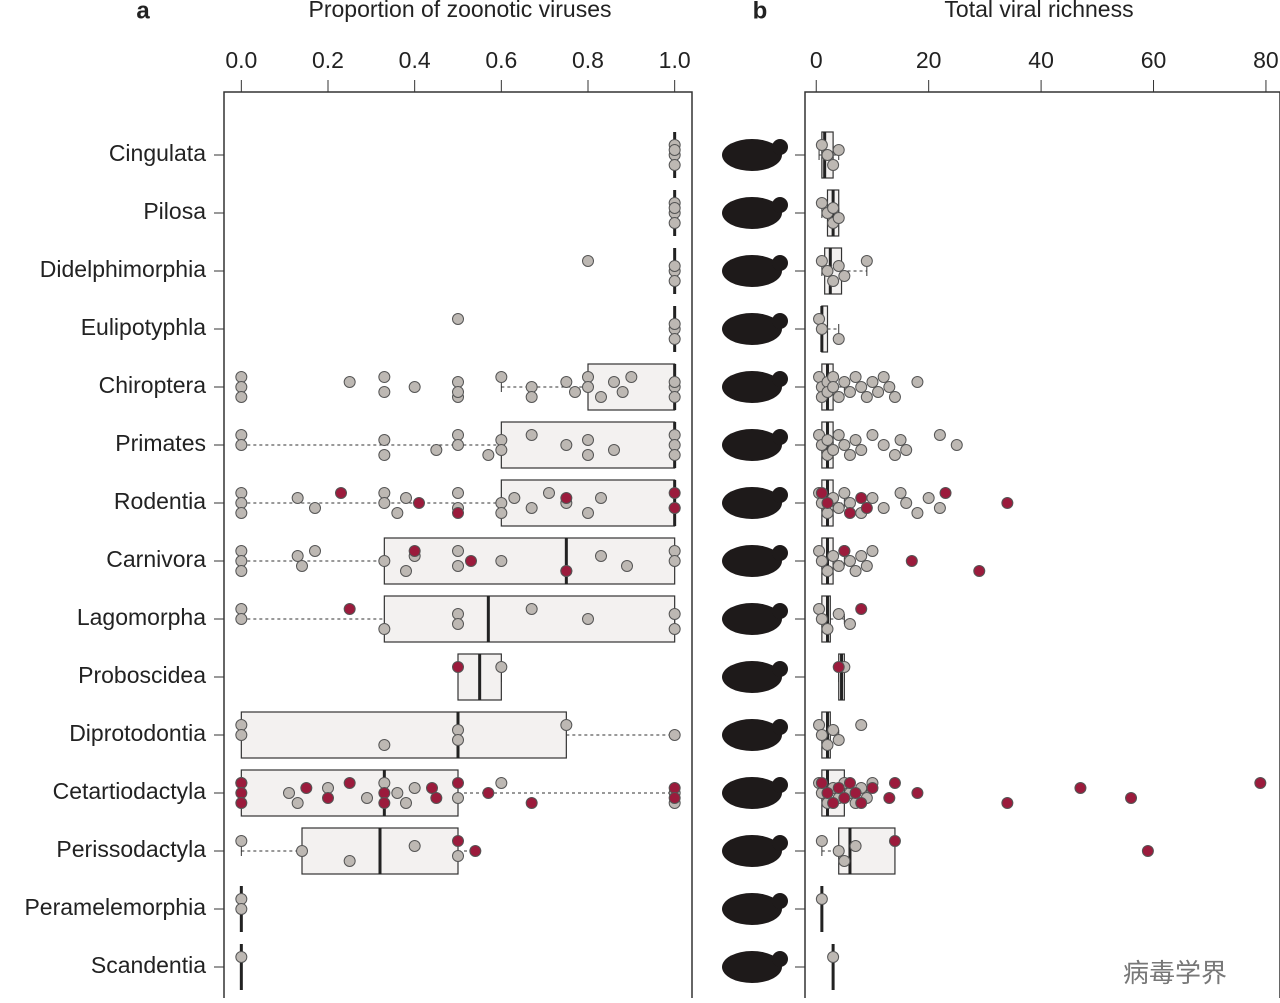 This screenshot has width=1280, height=1003. Describe the element at coordinates (157, 153) in the screenshot. I see `category-label: Cingulata` at that location.